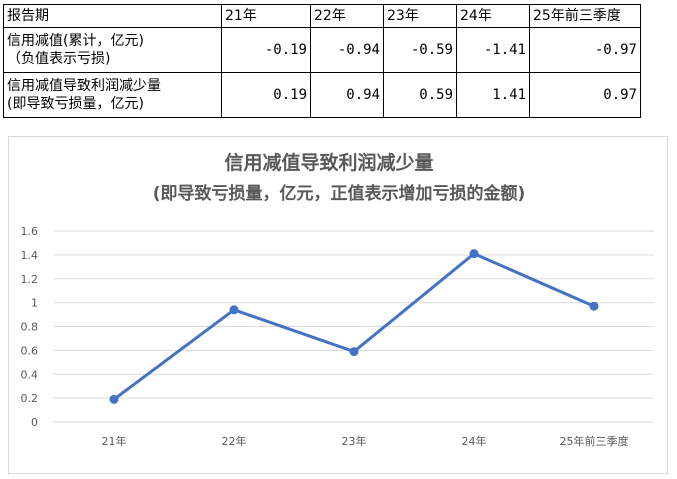  I want to click on y-tick-label: 0.4, so click(30, 374).